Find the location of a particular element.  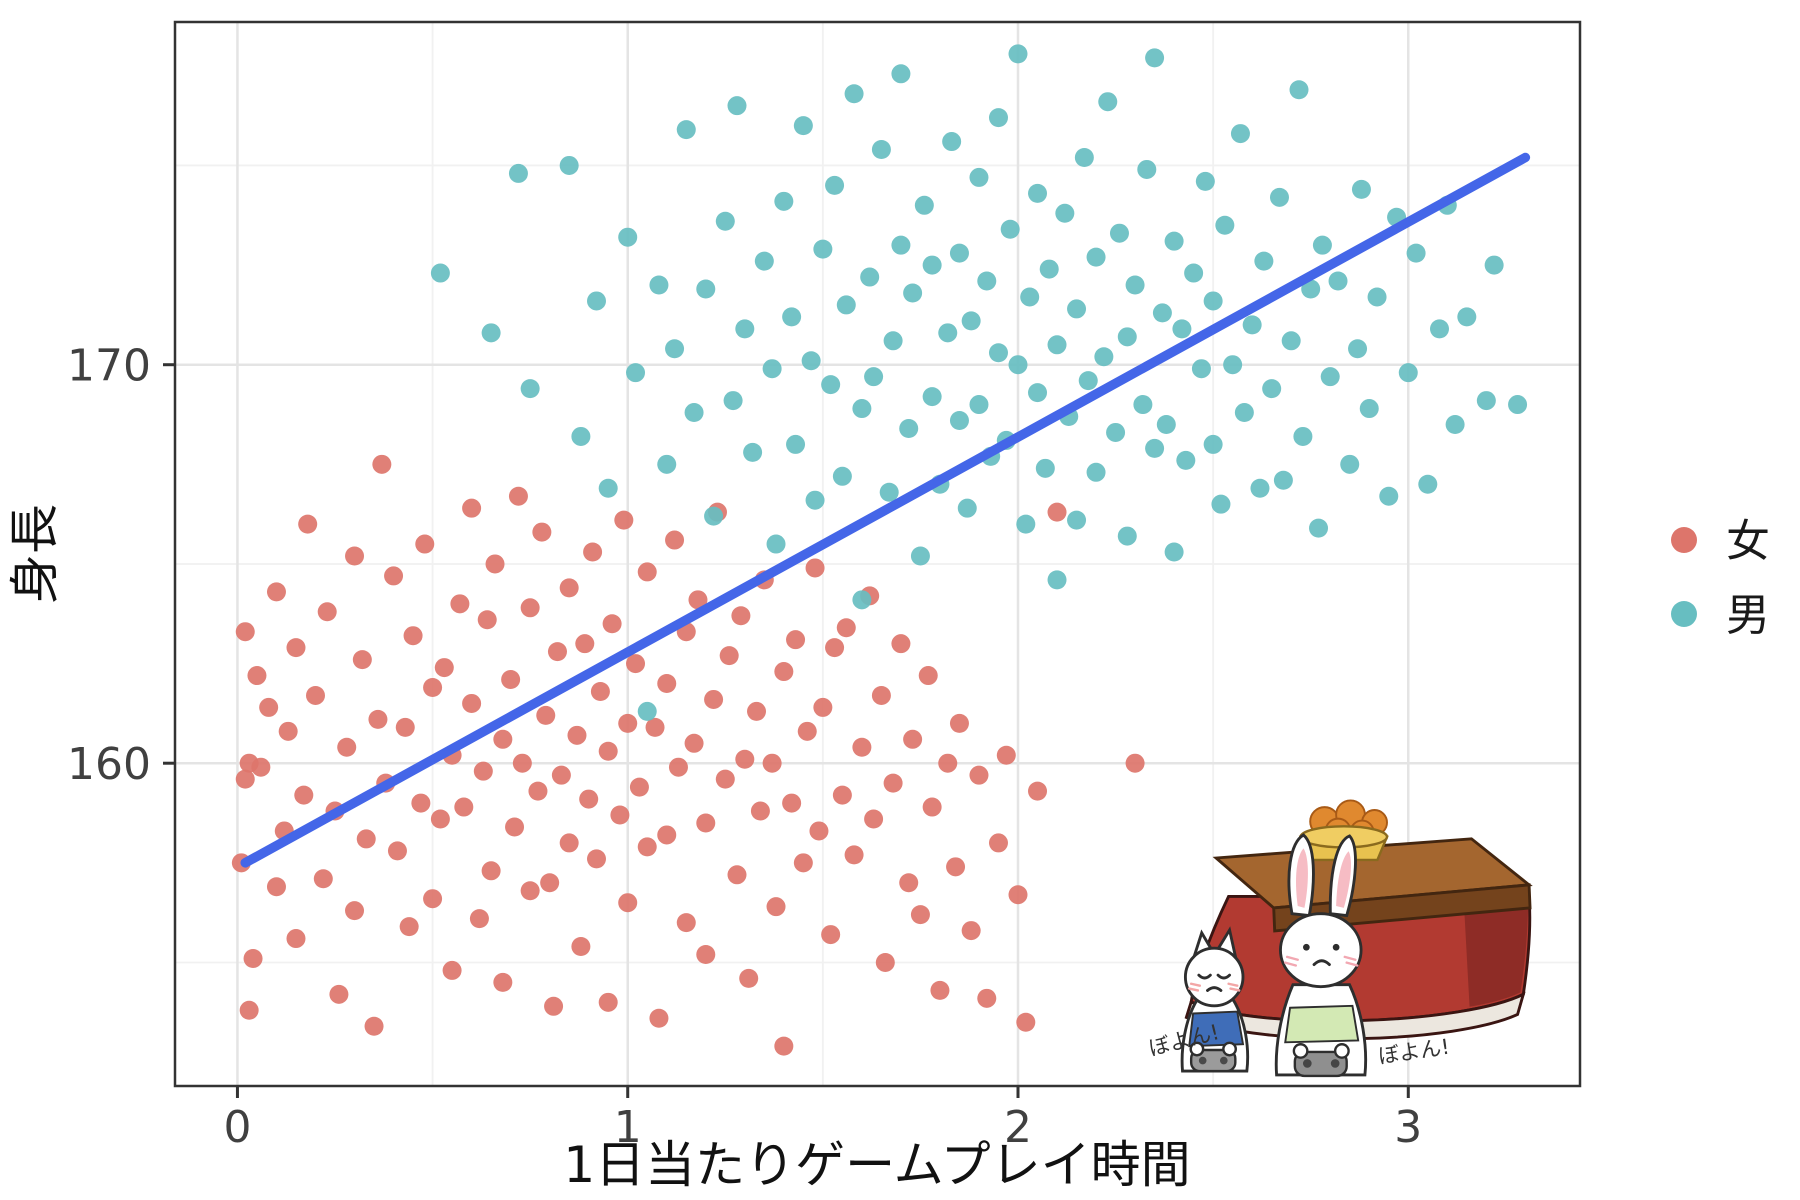

legend-label: 男 is located at coordinates (1748, 615).